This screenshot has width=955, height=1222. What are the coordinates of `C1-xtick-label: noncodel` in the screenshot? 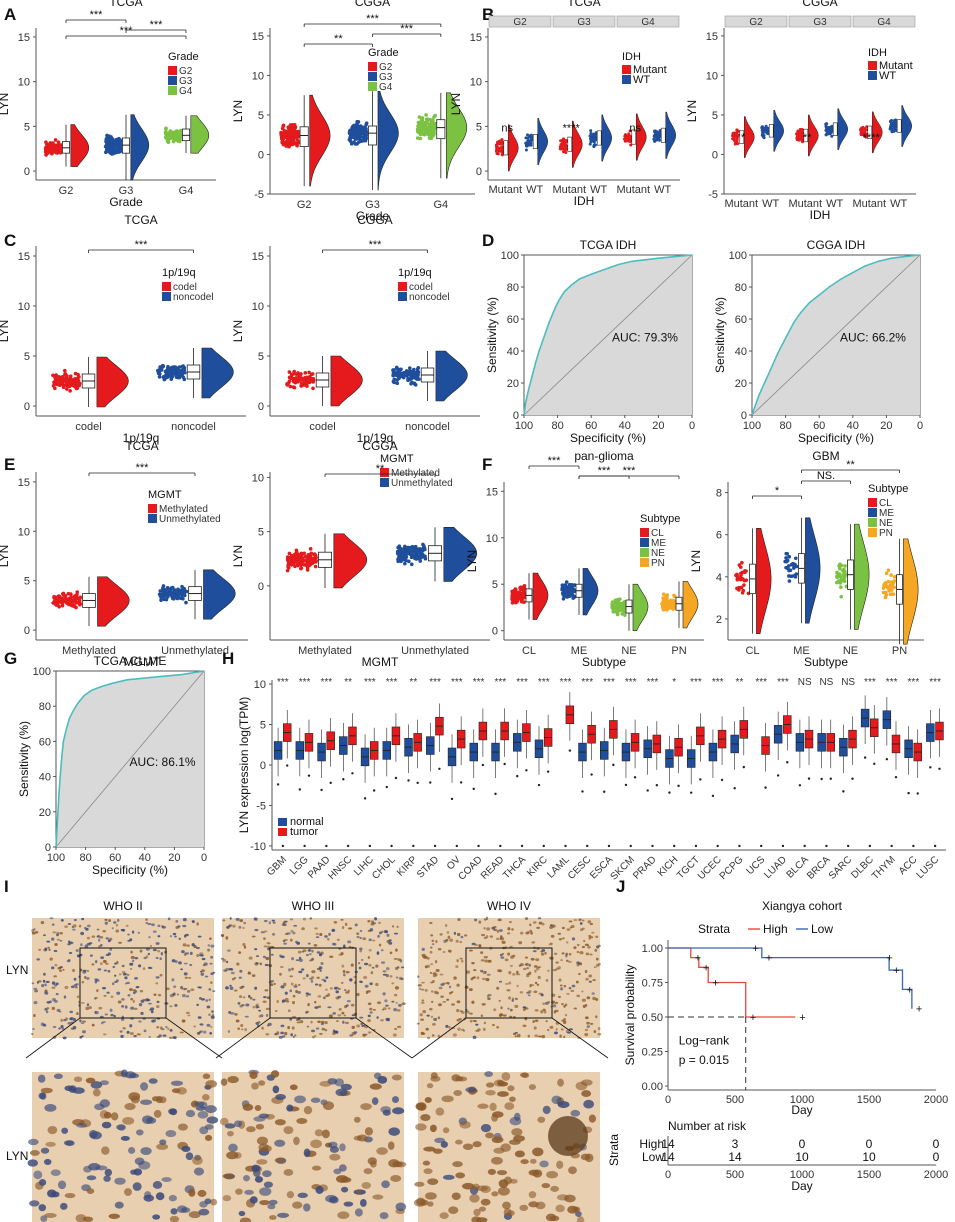 It's located at (193, 427).